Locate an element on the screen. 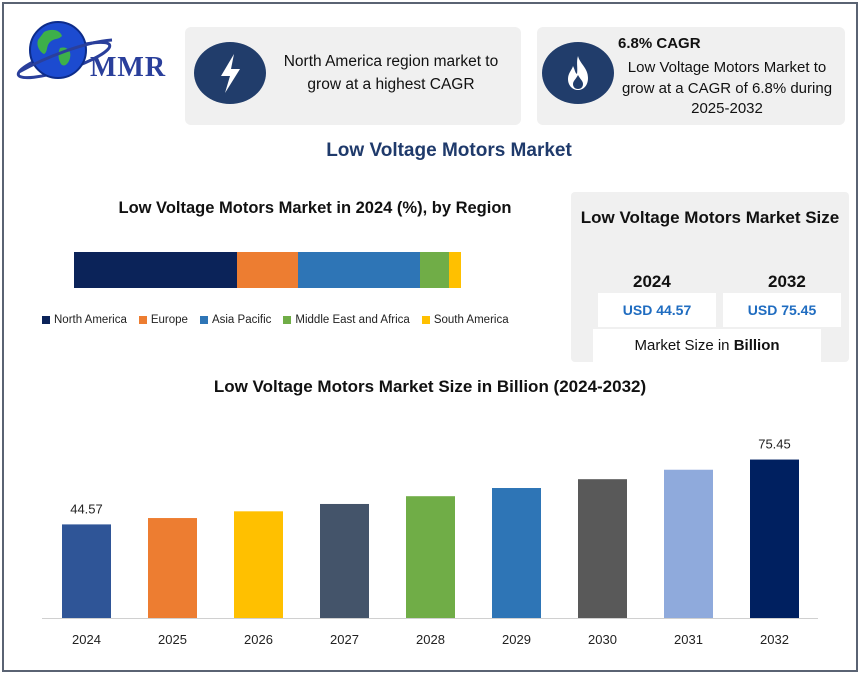 The height and width of the screenshot is (674, 860). data-label-2032: 75.45 is located at coordinates (774, 444).